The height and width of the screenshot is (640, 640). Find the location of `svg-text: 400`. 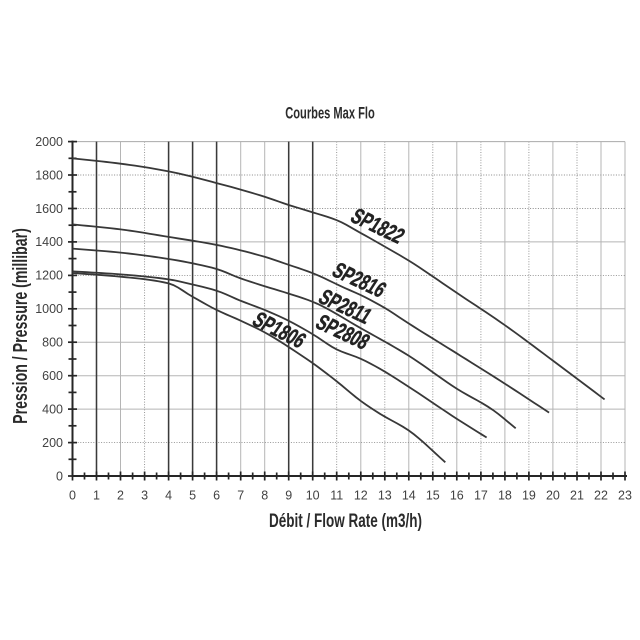

svg-text: 400 is located at coordinates (52, 409).